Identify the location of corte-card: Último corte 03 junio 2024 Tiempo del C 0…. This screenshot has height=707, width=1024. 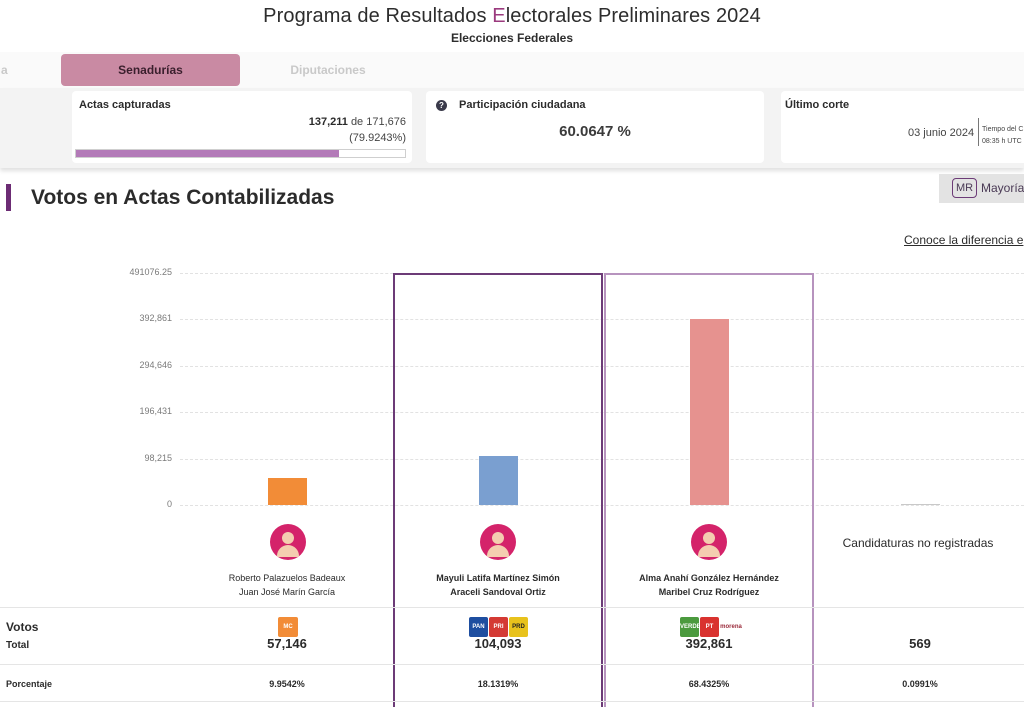
(902, 127).